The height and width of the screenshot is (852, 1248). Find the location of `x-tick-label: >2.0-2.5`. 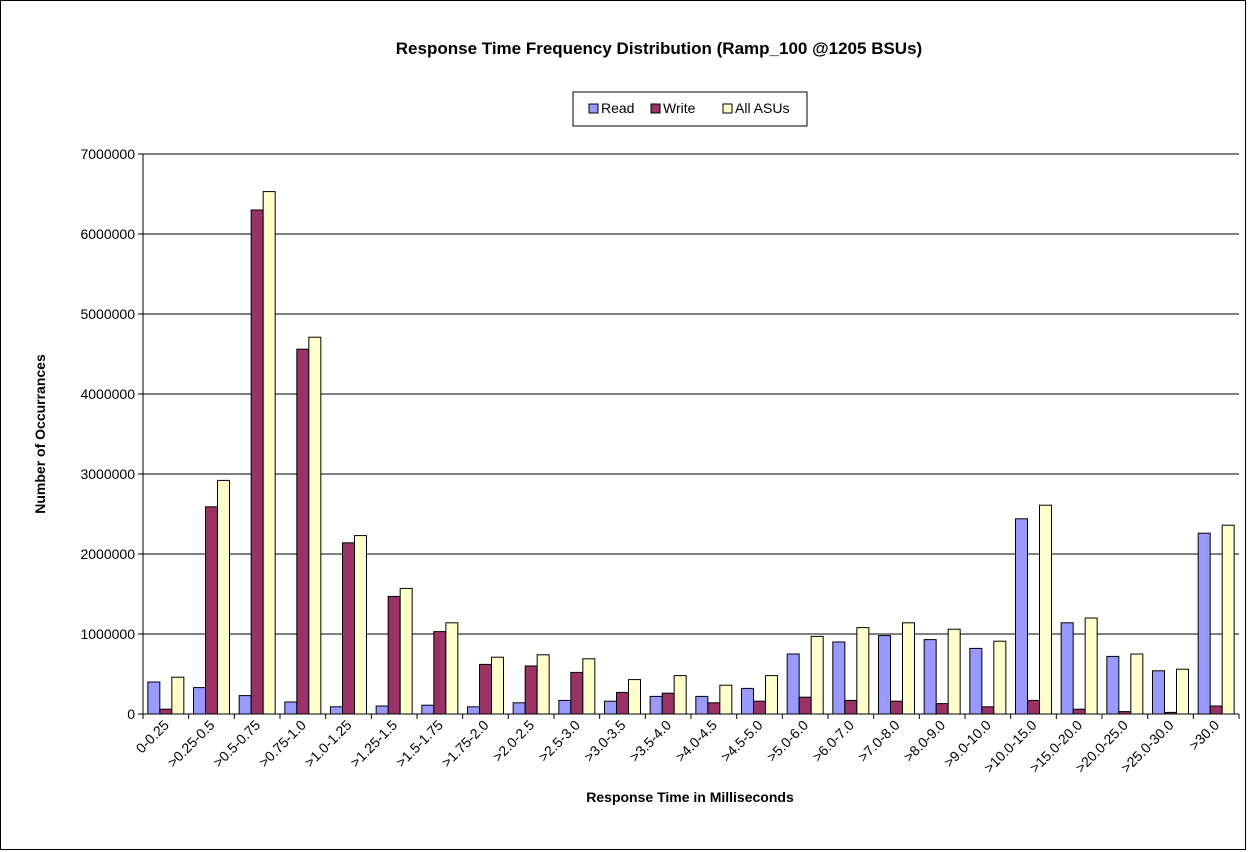

x-tick-label: >2.0-2.5 is located at coordinates (513, 741).